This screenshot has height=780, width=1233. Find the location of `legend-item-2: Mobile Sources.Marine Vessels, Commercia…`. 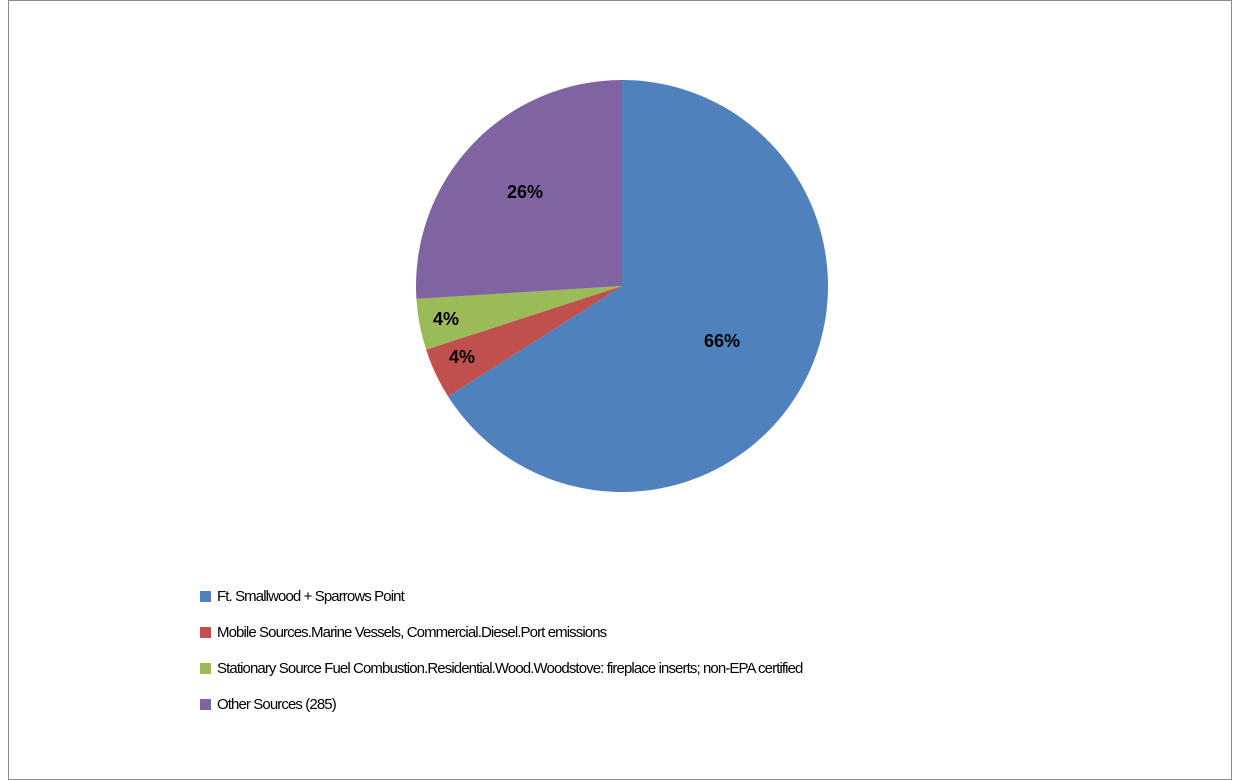

legend-item-2: Mobile Sources.Marine Vessels, Commercia… is located at coordinates (501, 632).